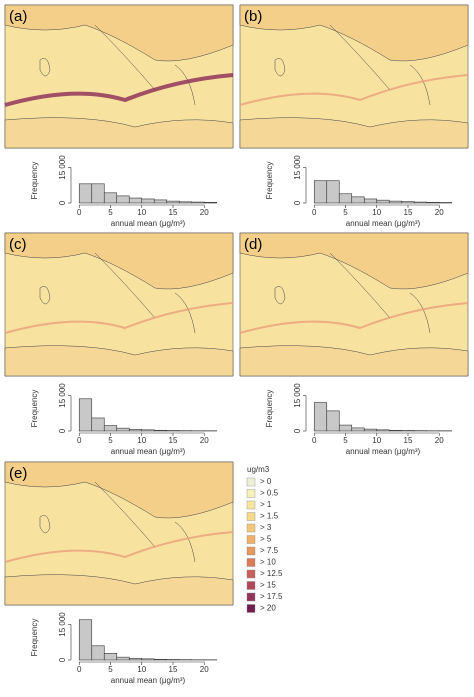  I want to click on legend-label: > 7.5, so click(269, 550).